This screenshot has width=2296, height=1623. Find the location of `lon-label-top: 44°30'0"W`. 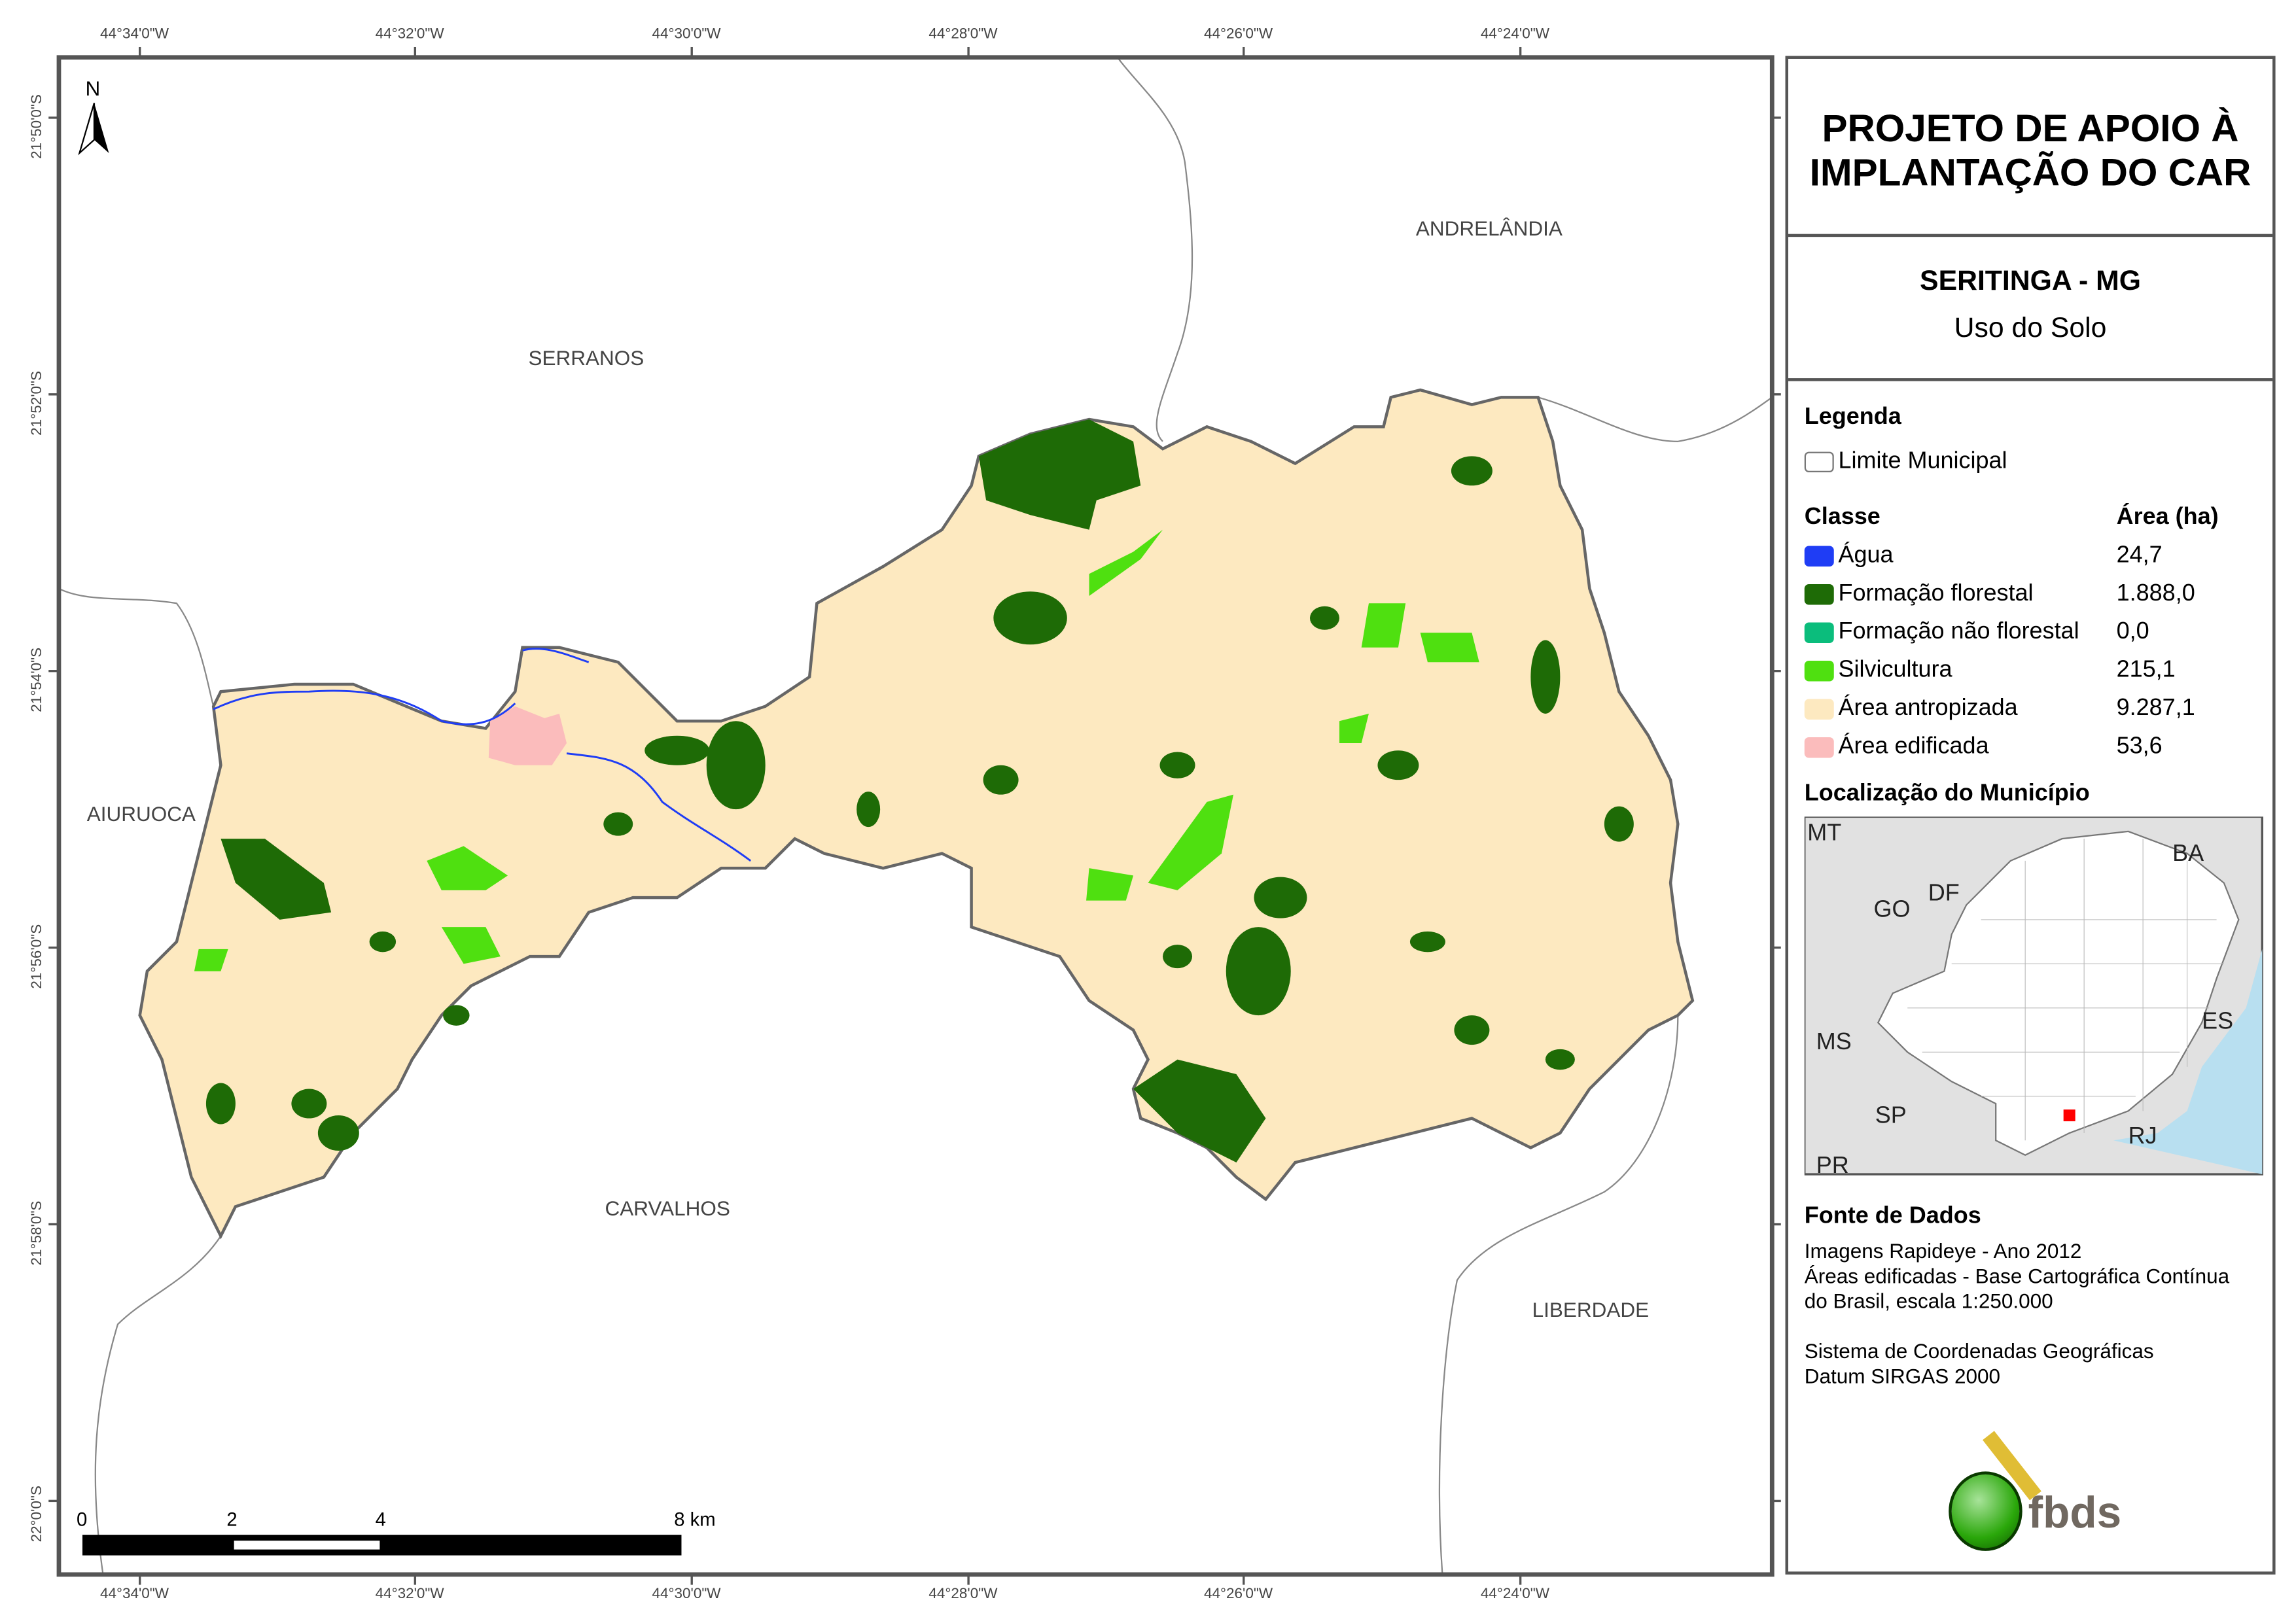

lon-label-top: 44°30'0"W is located at coordinates (687, 34).